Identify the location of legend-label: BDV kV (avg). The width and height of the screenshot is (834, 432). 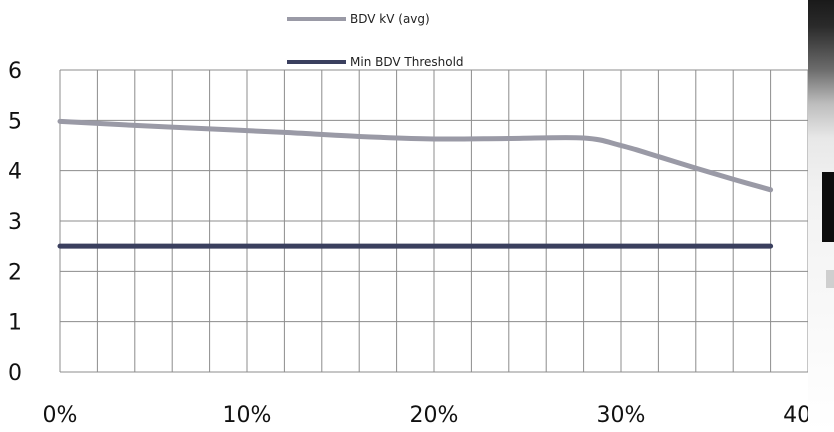
(390, 19).